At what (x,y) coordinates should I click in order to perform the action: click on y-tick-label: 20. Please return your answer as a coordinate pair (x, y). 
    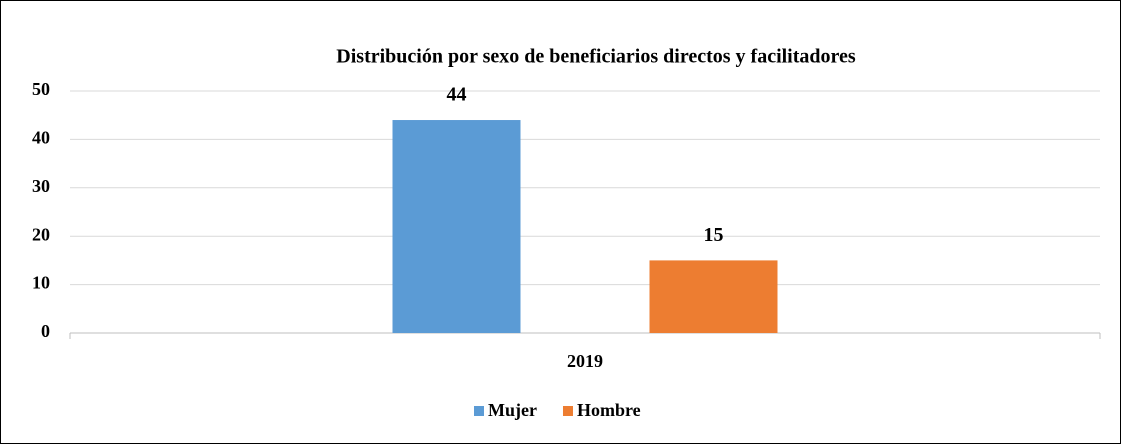
    Looking at the image, I should click on (41, 234).